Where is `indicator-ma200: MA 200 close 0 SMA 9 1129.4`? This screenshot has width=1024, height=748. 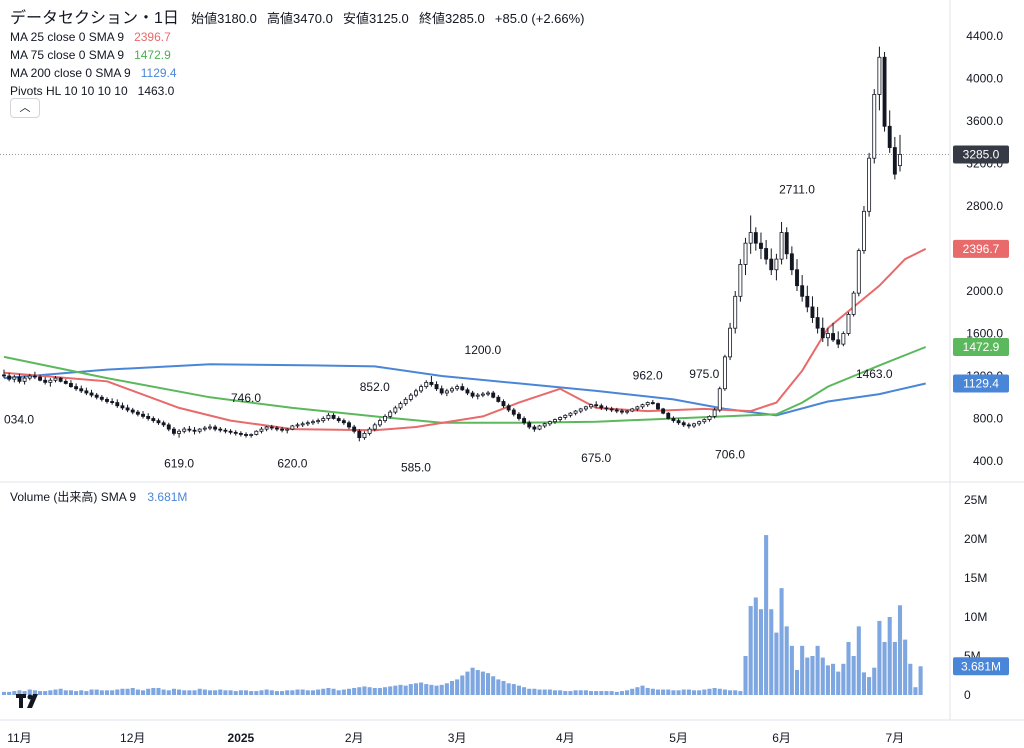
indicator-ma200: MA 200 close 0 SMA 9 1129.4 is located at coordinates (93, 73).